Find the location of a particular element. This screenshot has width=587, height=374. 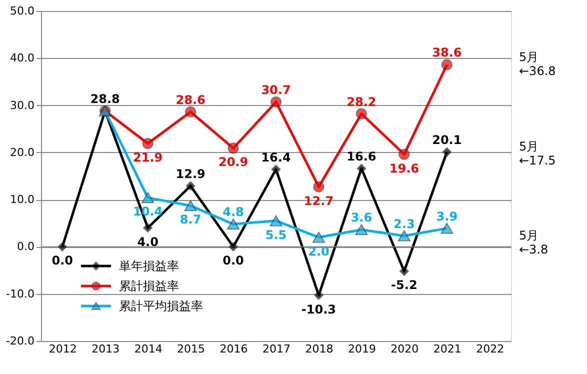

data-label: -10.3 is located at coordinates (318, 309).